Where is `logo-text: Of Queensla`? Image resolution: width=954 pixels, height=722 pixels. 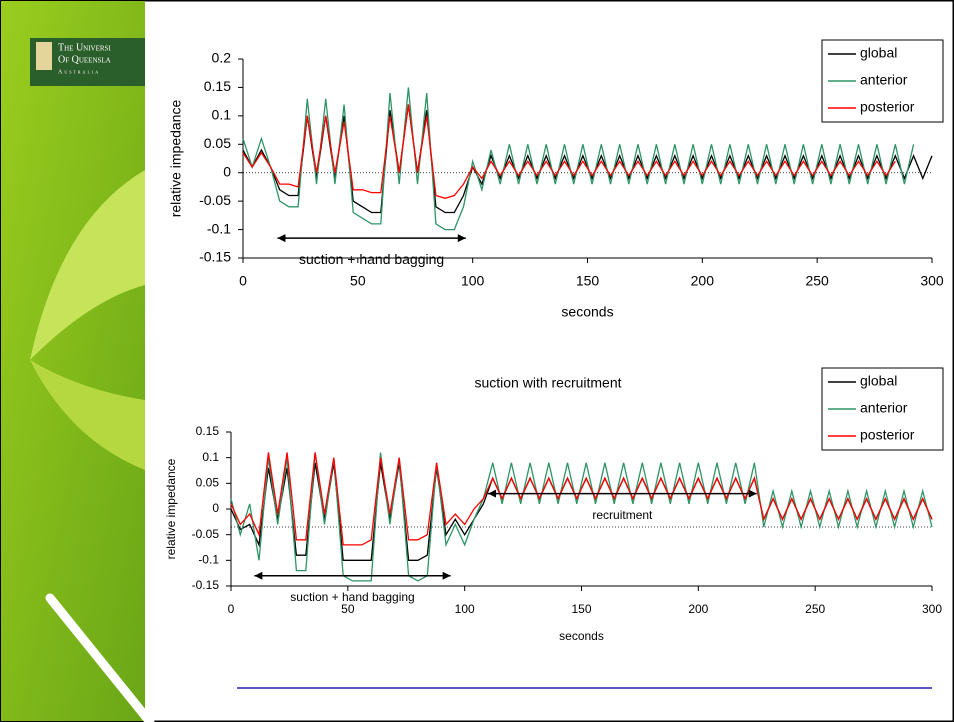 logo-text: Of Queensla is located at coordinates (84, 59).